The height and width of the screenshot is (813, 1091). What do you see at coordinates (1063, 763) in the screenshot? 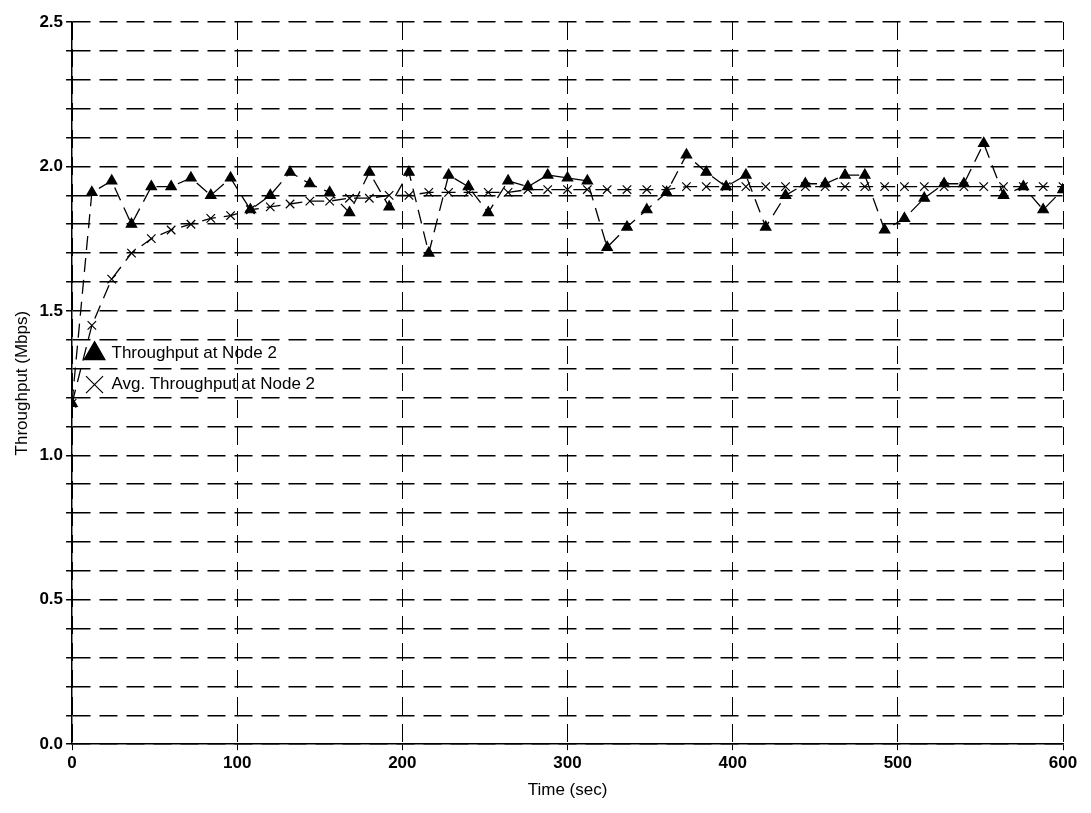
I see `x-tick-label: 600` at bounding box center [1063, 763].